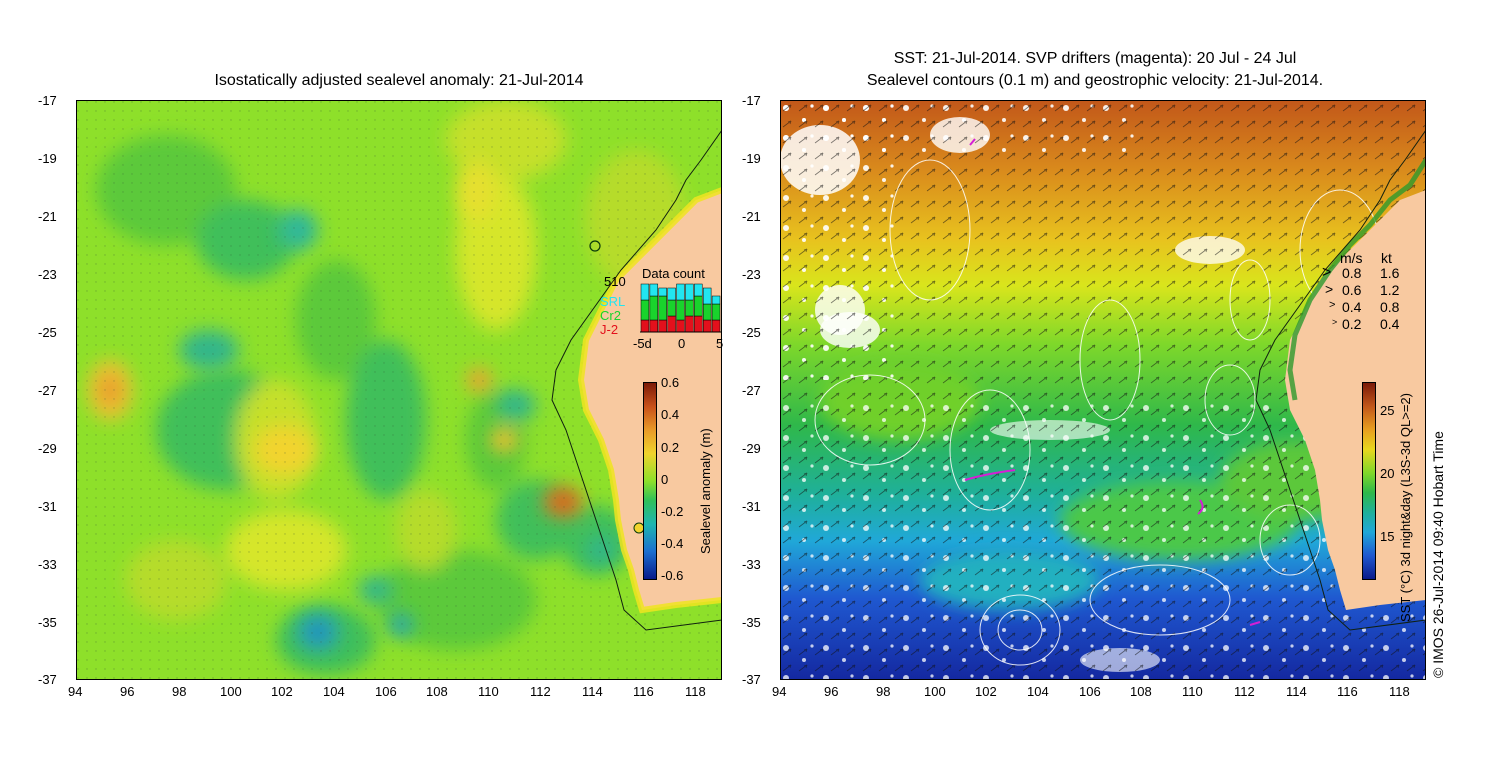  I want to click on velocity-legend-kt-header: kt, so click(1386, 258).